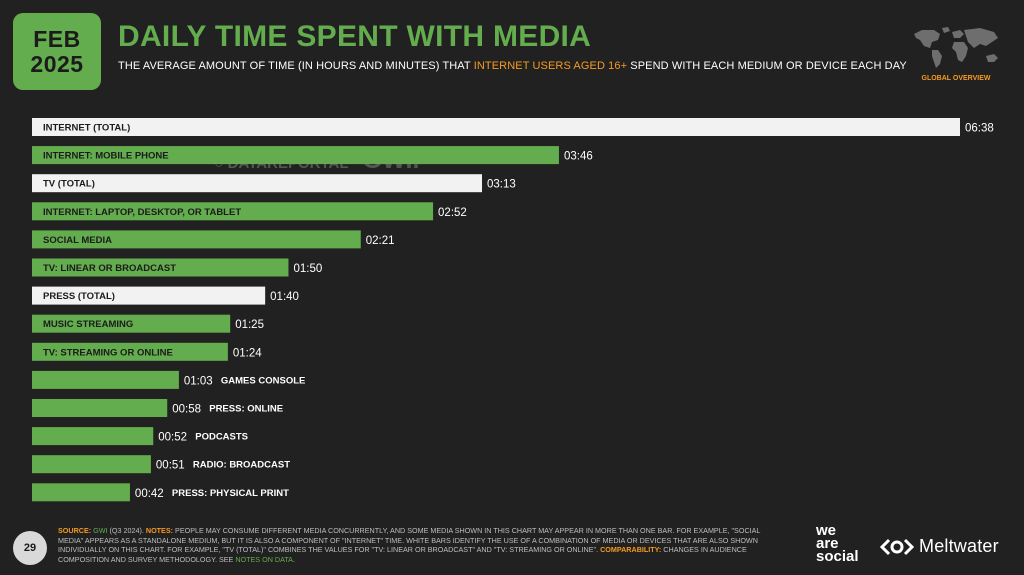 Image resolution: width=1024 pixels, height=575 pixels. What do you see at coordinates (100, 530) in the screenshot?
I see `source-link: GWI` at bounding box center [100, 530].